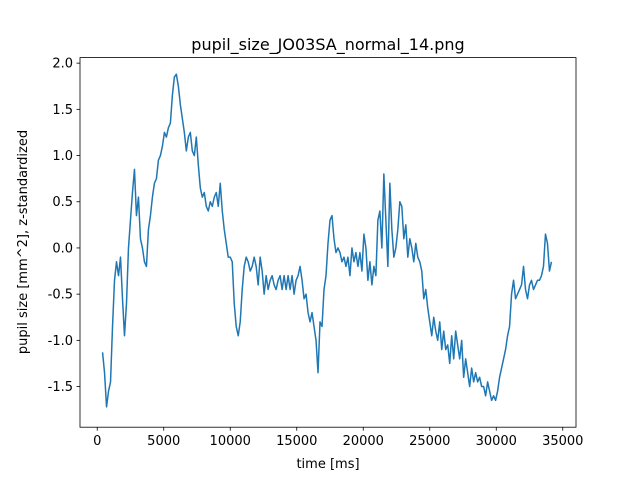 The width and height of the screenshot is (640, 480). What do you see at coordinates (327, 45) in the screenshot?
I see `chart-title: pupil_size_JO03SA_normal_14.png` at bounding box center [327, 45].